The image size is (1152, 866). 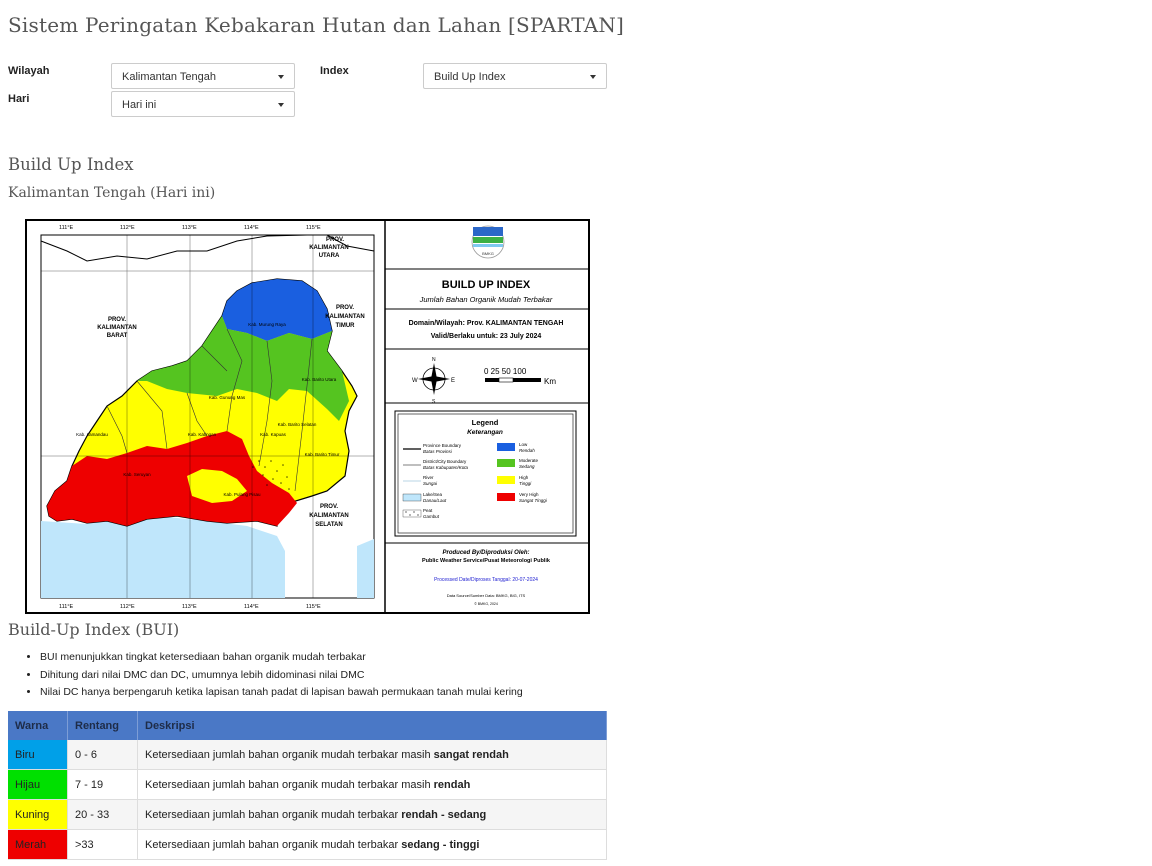 What do you see at coordinates (442, 445) in the screenshot?
I see `svg-text: Province Boundary` at bounding box center [442, 445].